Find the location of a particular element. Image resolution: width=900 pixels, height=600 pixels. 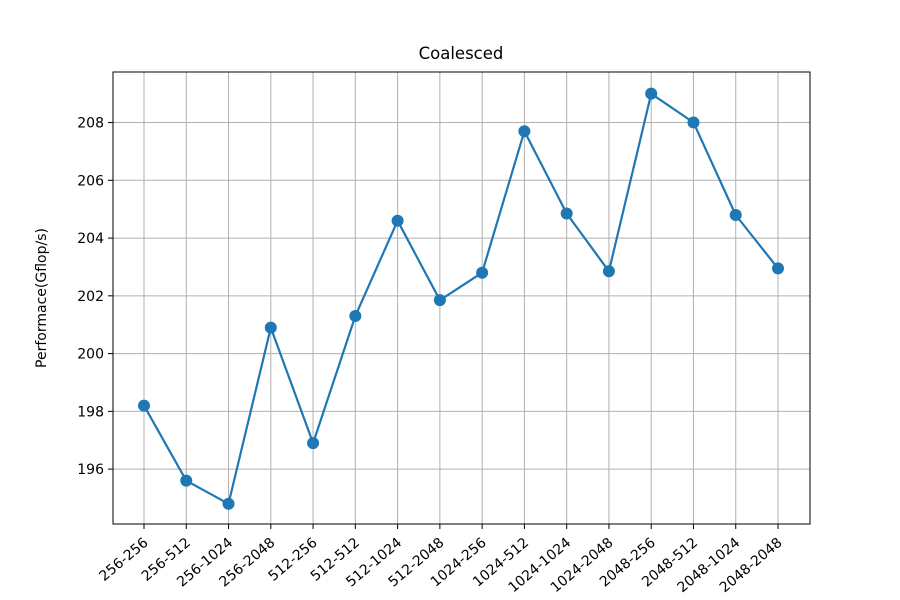

y-axis-ticks: 196 198 200 202 204 206 208 is located at coordinates (95, 297).